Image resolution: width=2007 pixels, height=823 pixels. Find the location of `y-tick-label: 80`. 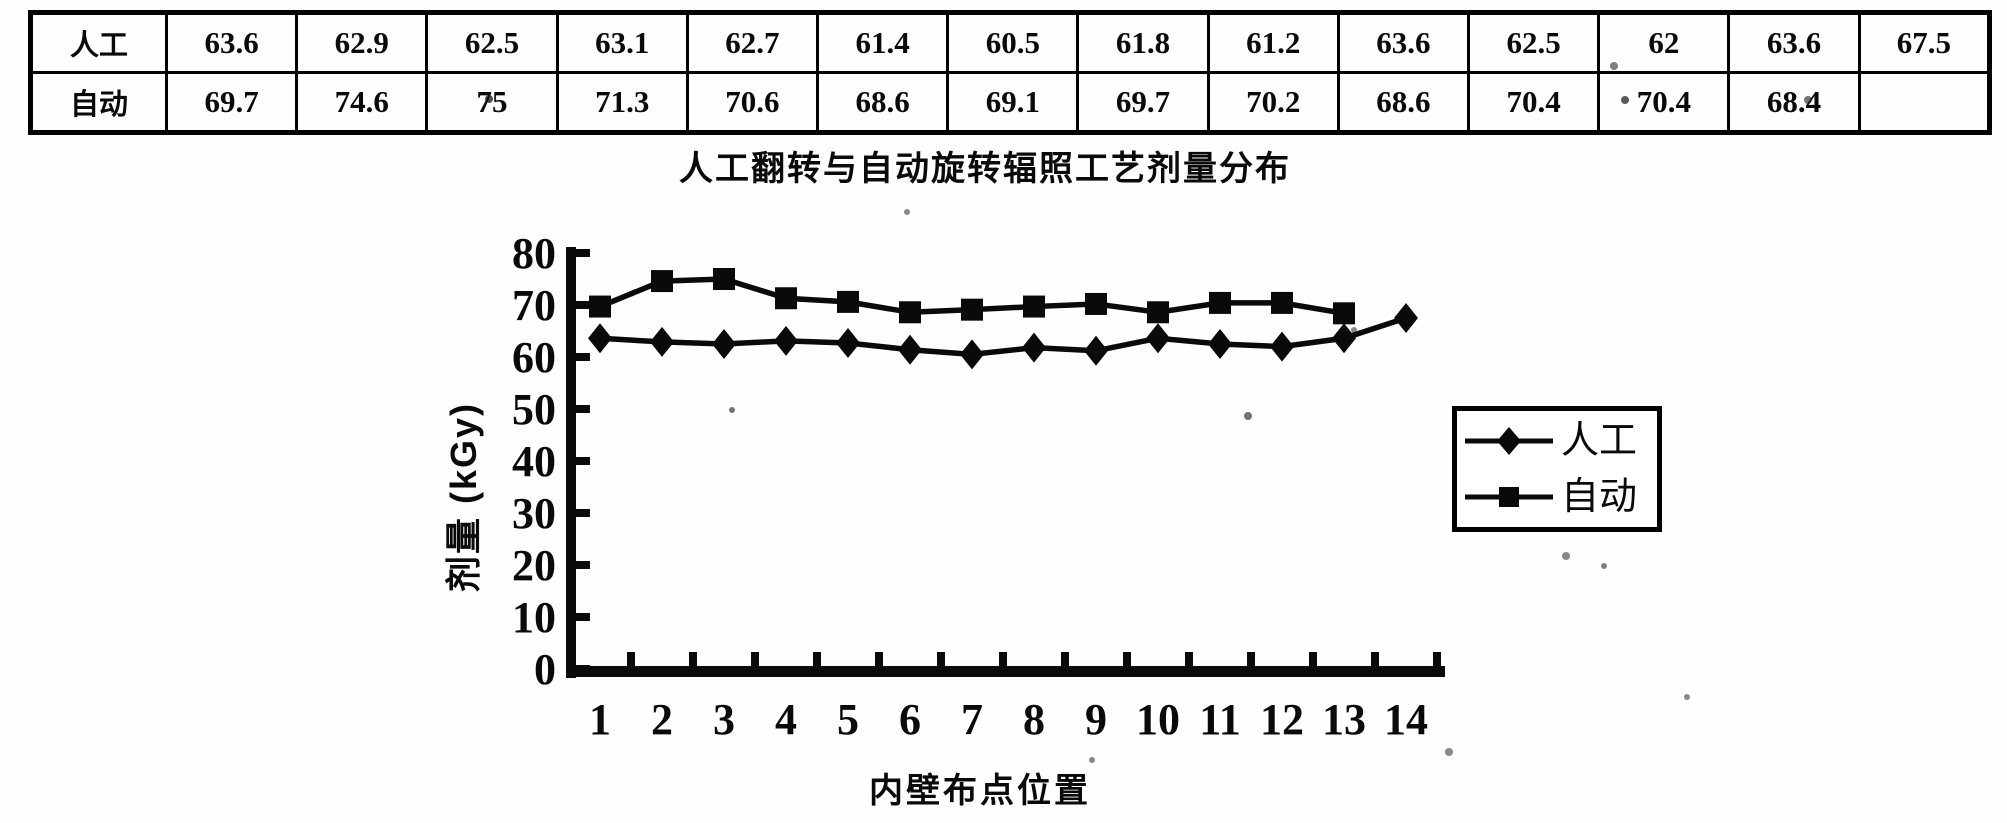

y-tick-label: 80 is located at coordinates (534, 253).